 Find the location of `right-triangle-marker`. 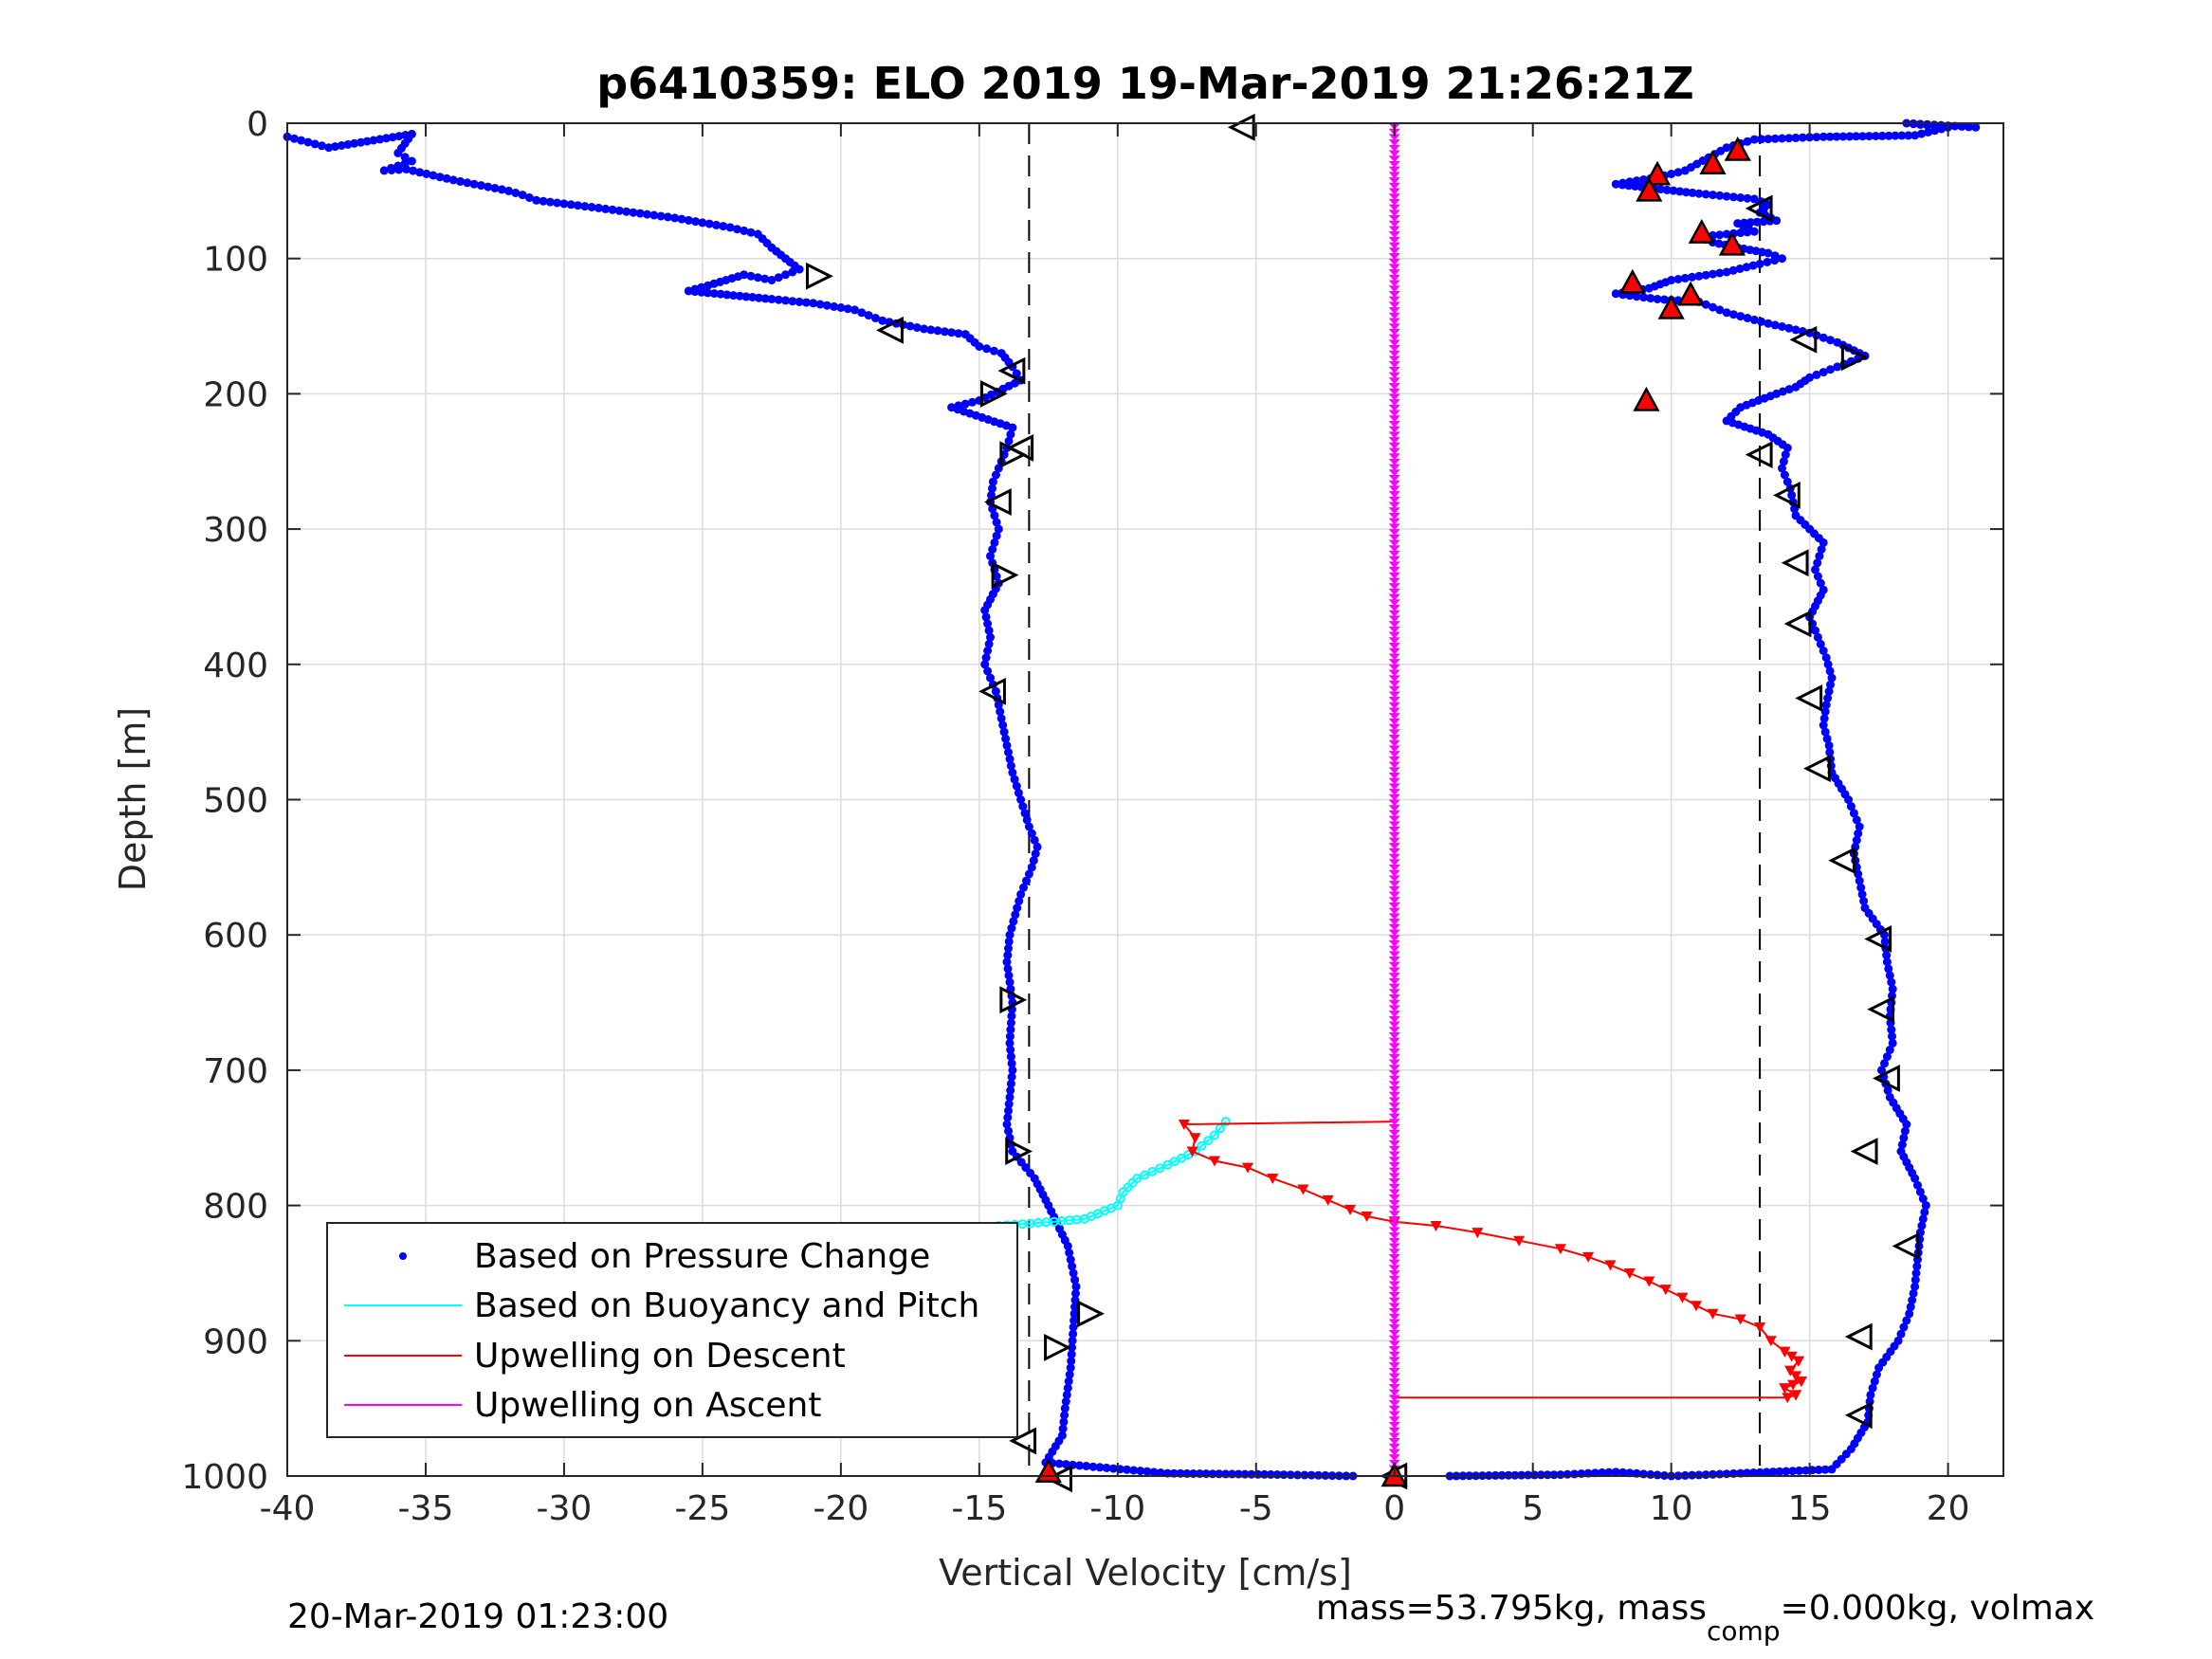

right-triangle-marker is located at coordinates (1057, 1347).